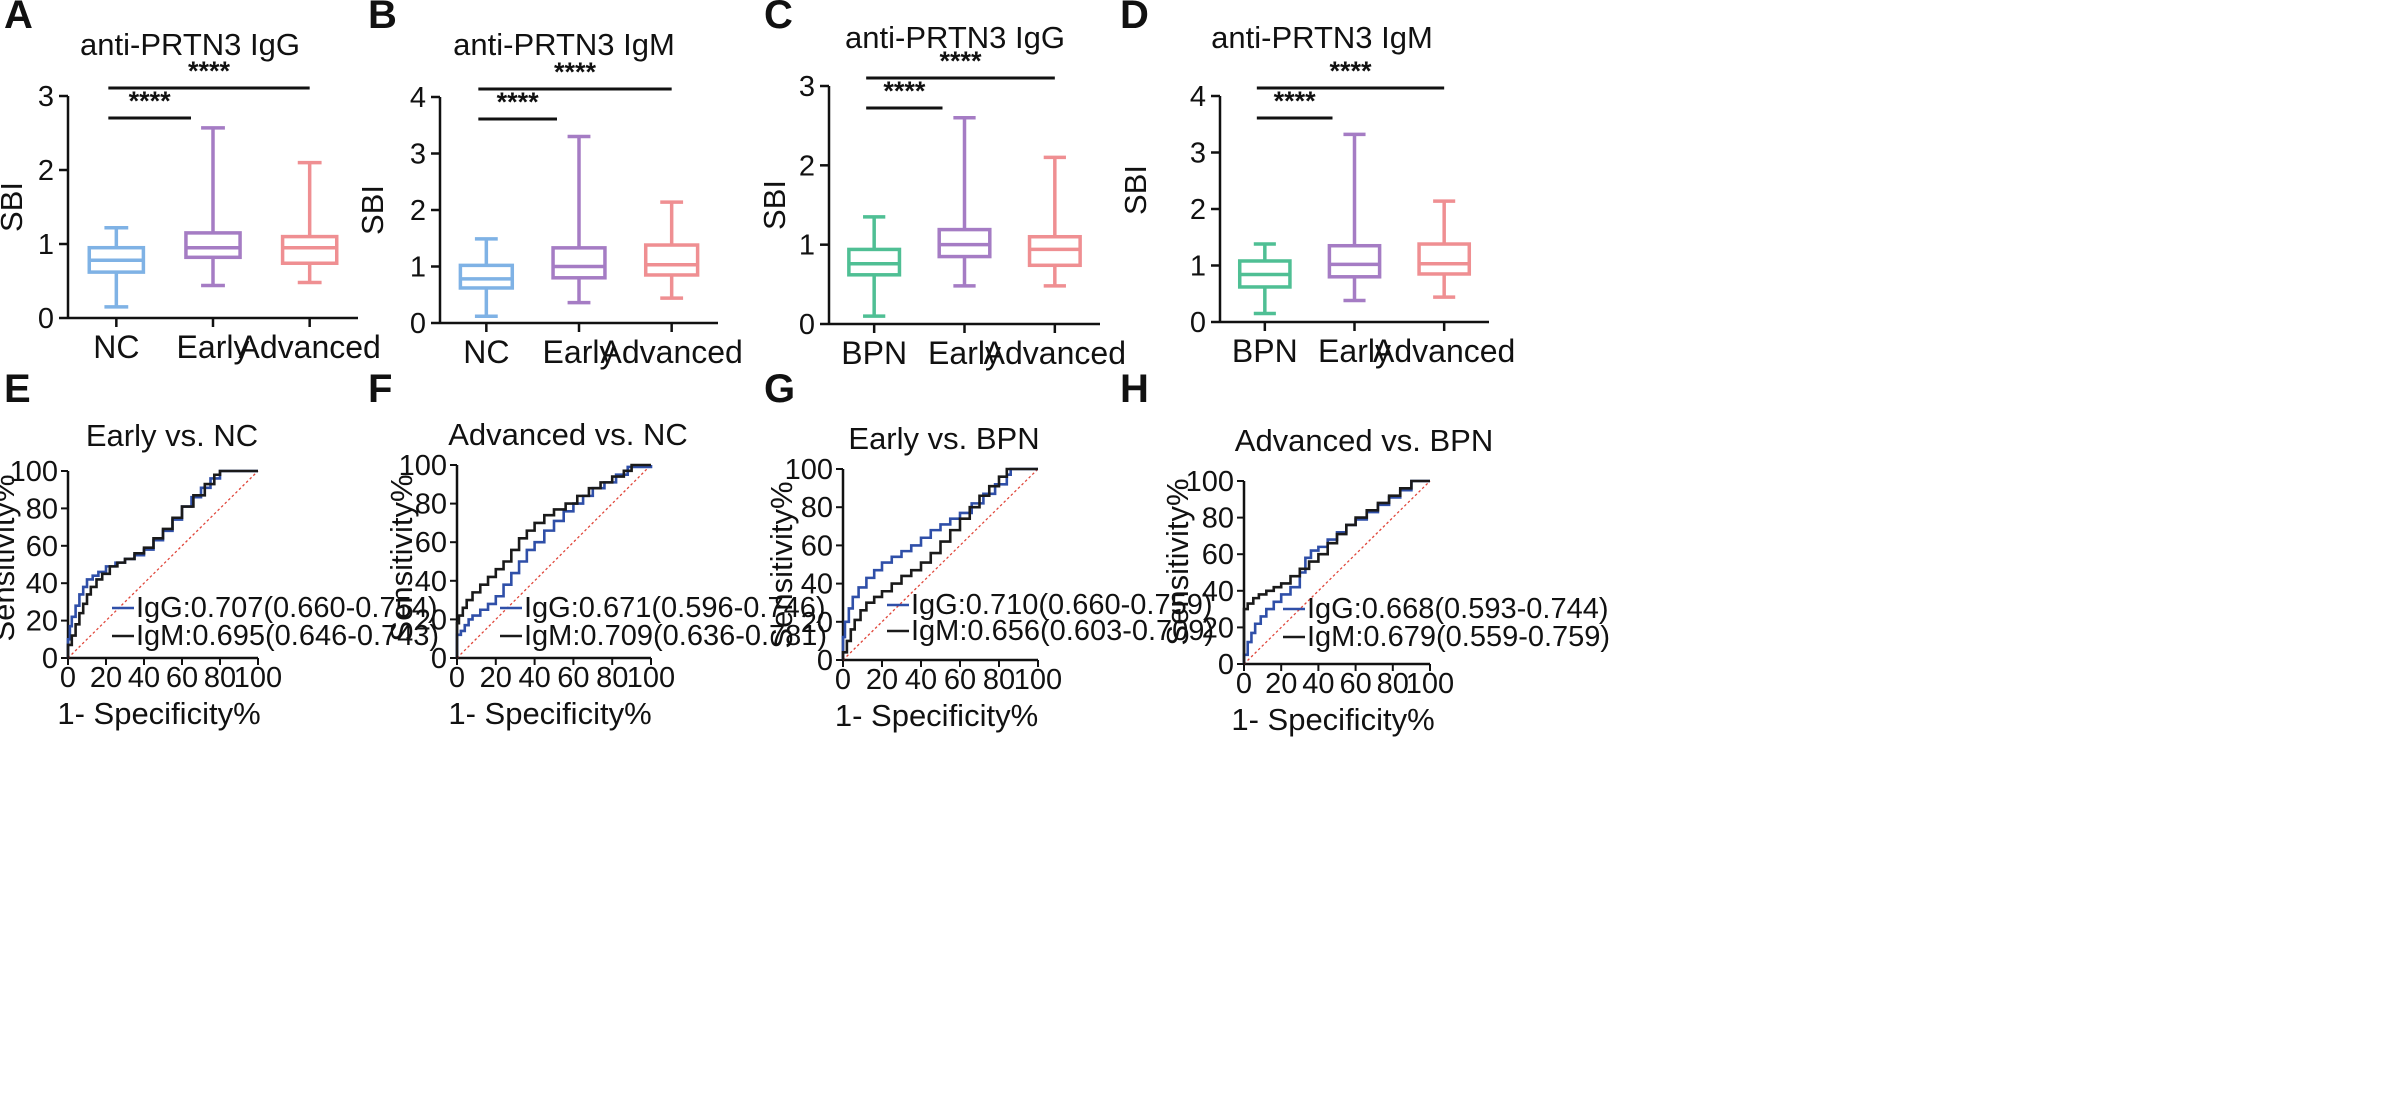  I want to click on legend-label-G-IgM: IgM:0.656(0.603-0.709), so click(1062, 631).